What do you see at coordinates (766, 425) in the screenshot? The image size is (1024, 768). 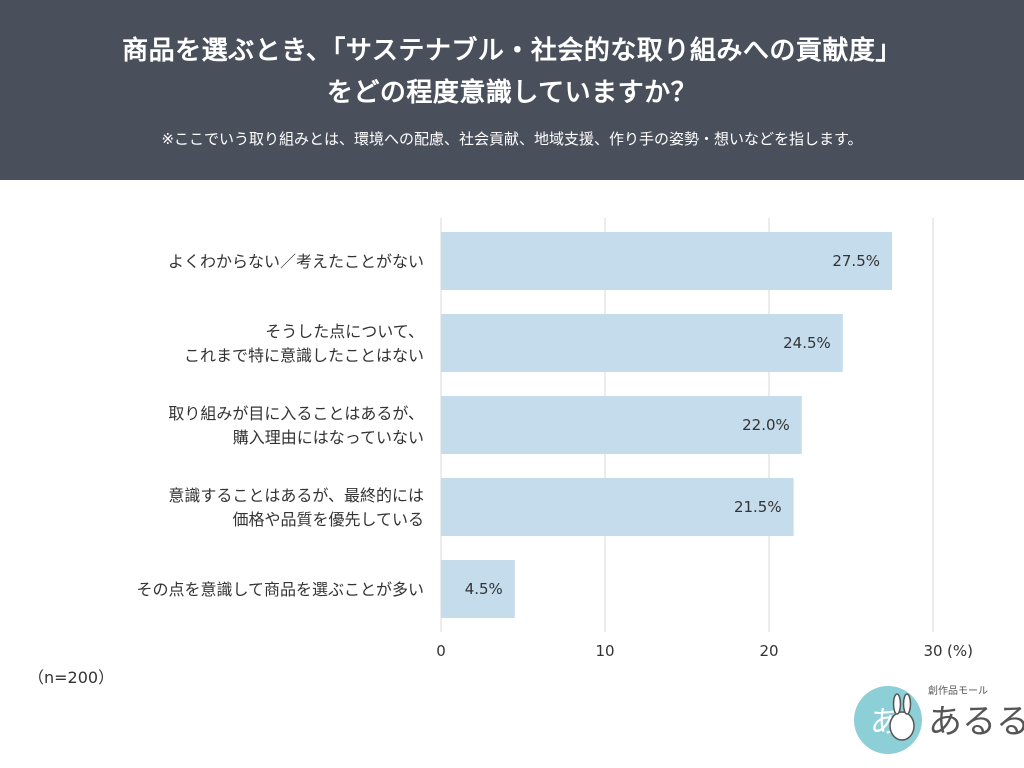 I see `value-label: 22.0%` at bounding box center [766, 425].